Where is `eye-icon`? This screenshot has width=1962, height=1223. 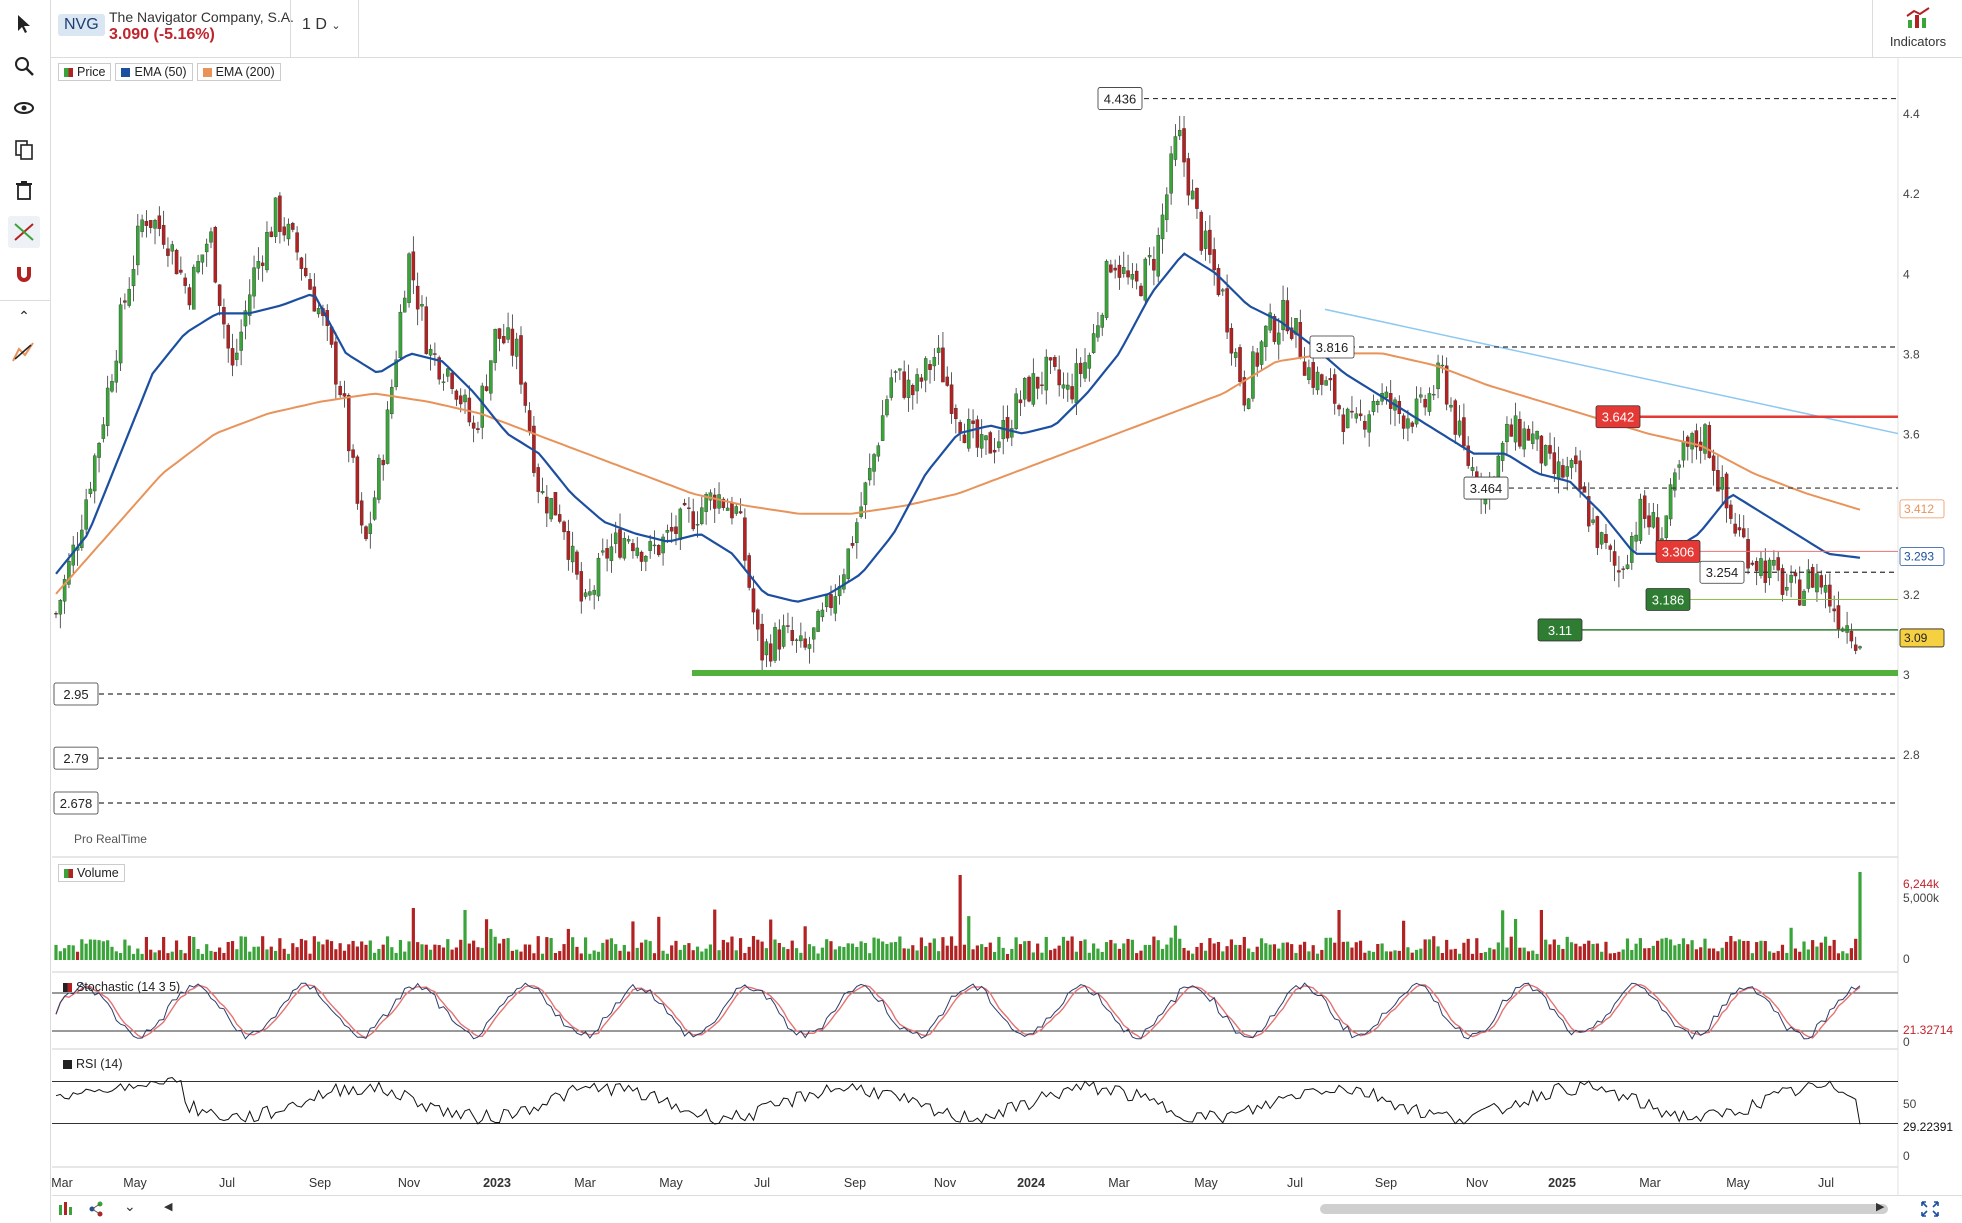 eye-icon is located at coordinates (24, 108).